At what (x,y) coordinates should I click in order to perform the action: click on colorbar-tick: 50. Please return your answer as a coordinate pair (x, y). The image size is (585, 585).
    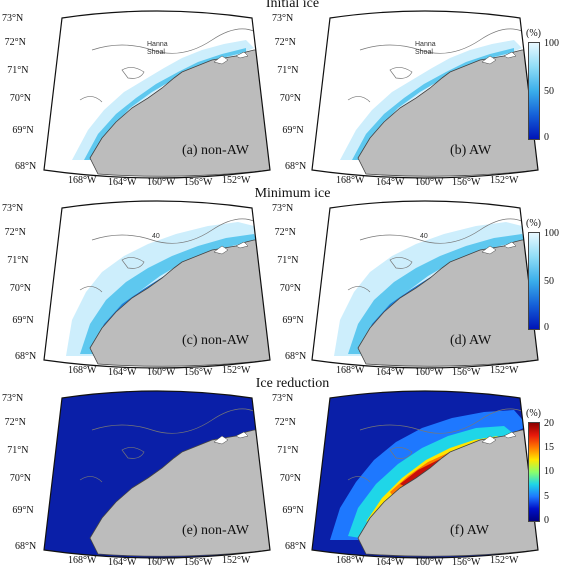
    Looking at the image, I should click on (549, 91).